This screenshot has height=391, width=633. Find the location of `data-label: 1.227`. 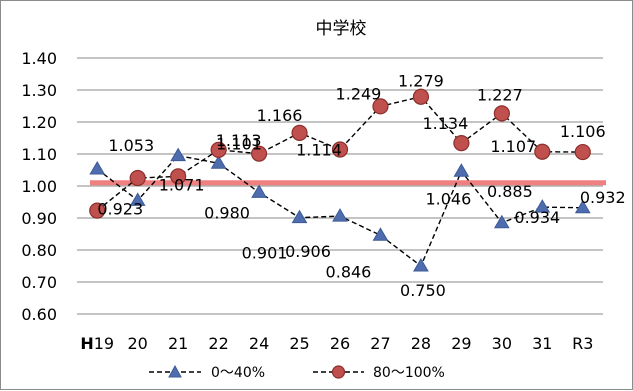

data-label: 1.227 is located at coordinates (500, 94).